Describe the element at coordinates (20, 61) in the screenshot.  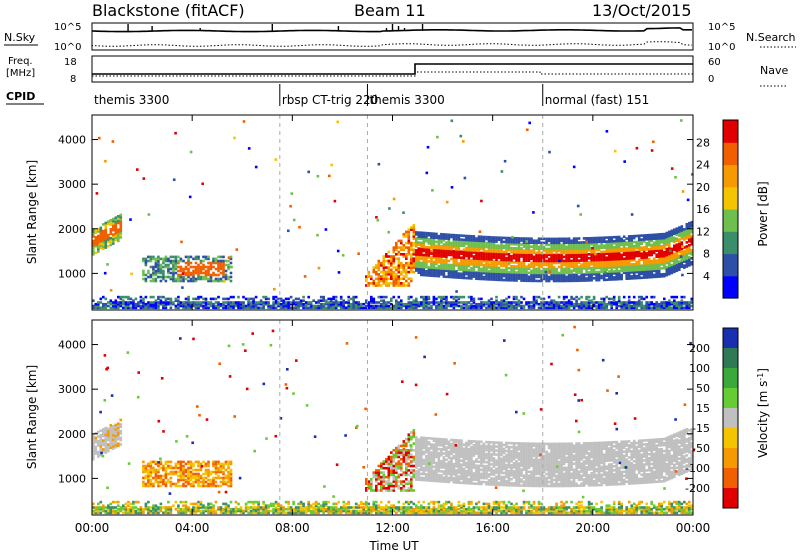
I see `freq-label-line1: Freq.` at that location.